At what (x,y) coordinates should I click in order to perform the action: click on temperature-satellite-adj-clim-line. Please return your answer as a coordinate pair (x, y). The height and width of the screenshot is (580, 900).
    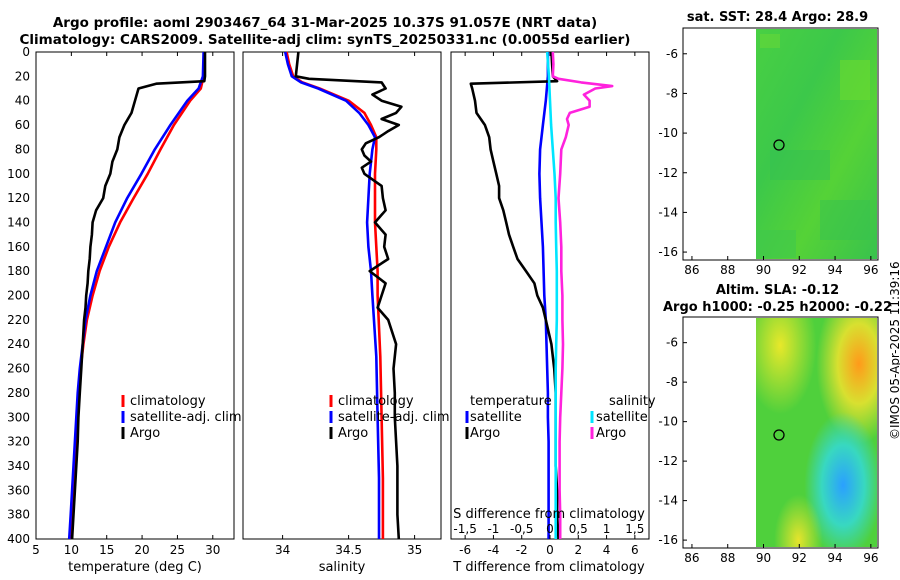
    Looking at the image, I should click on (136, 295).